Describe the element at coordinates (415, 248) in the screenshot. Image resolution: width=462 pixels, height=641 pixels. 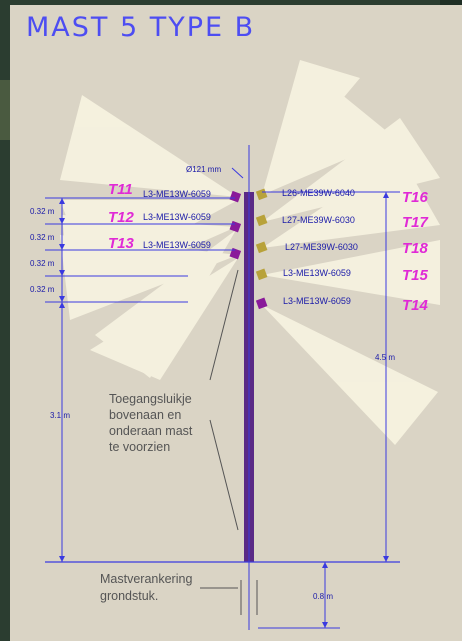
I see `fixture-tag-t18: T18` at that location.